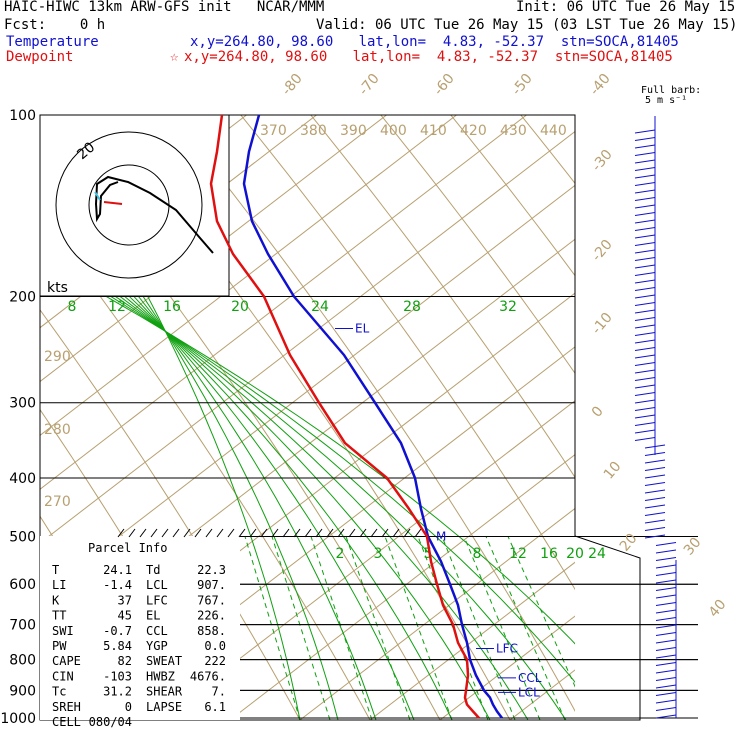 This screenshot has height=740, width=740. What do you see at coordinates (128, 707) in the screenshot?
I see `parcel-value: 0` at bounding box center [128, 707].